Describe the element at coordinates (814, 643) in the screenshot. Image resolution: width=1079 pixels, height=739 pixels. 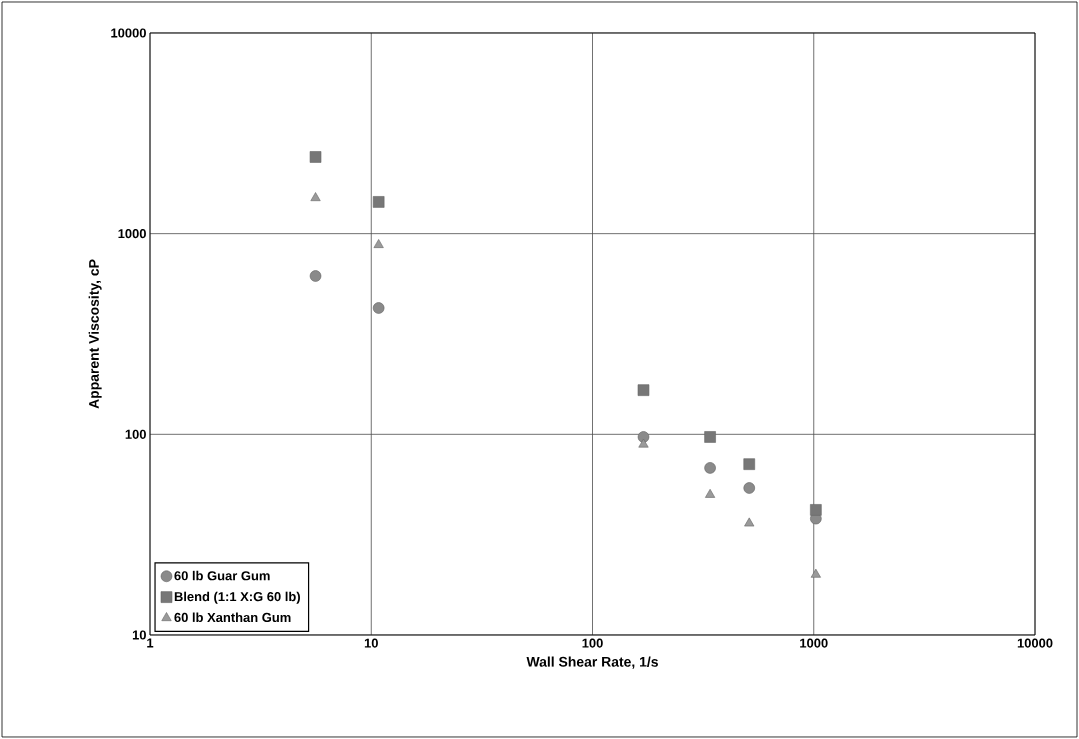
I see `x-tick-label: 1000` at that location.